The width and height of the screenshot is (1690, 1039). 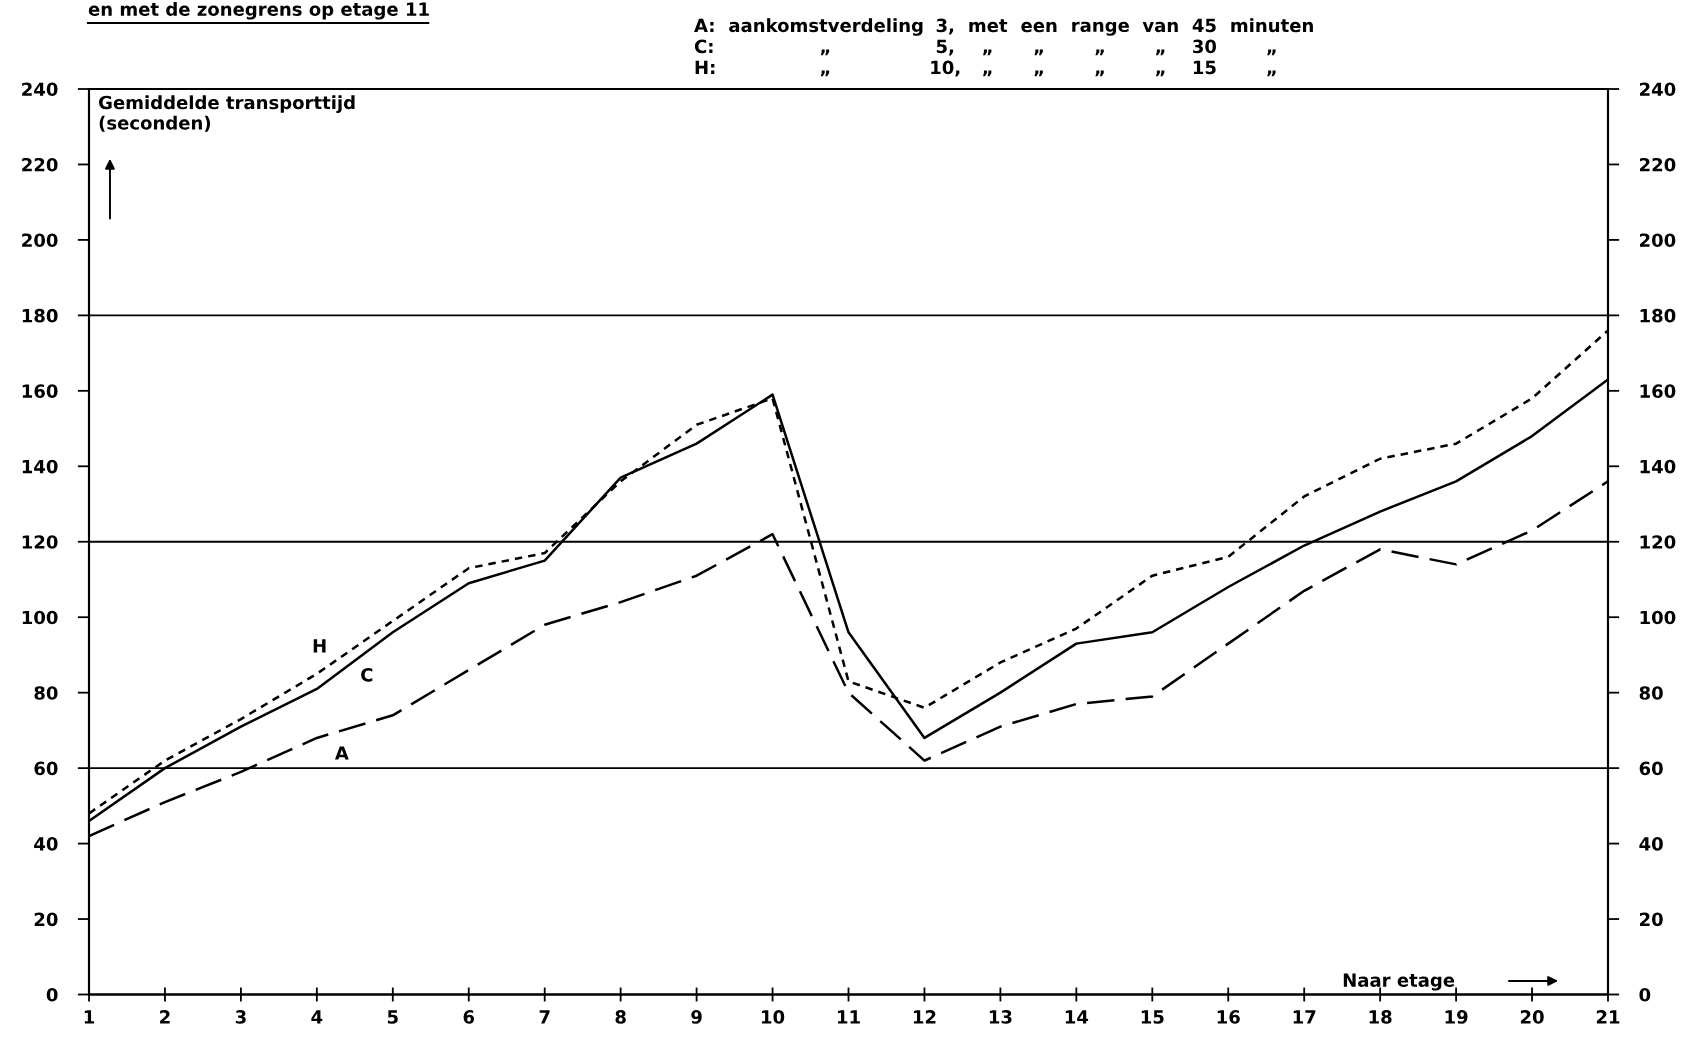 What do you see at coordinates (40, 466) in the screenshot?
I see `y-tick-label: 140` at bounding box center [40, 466].